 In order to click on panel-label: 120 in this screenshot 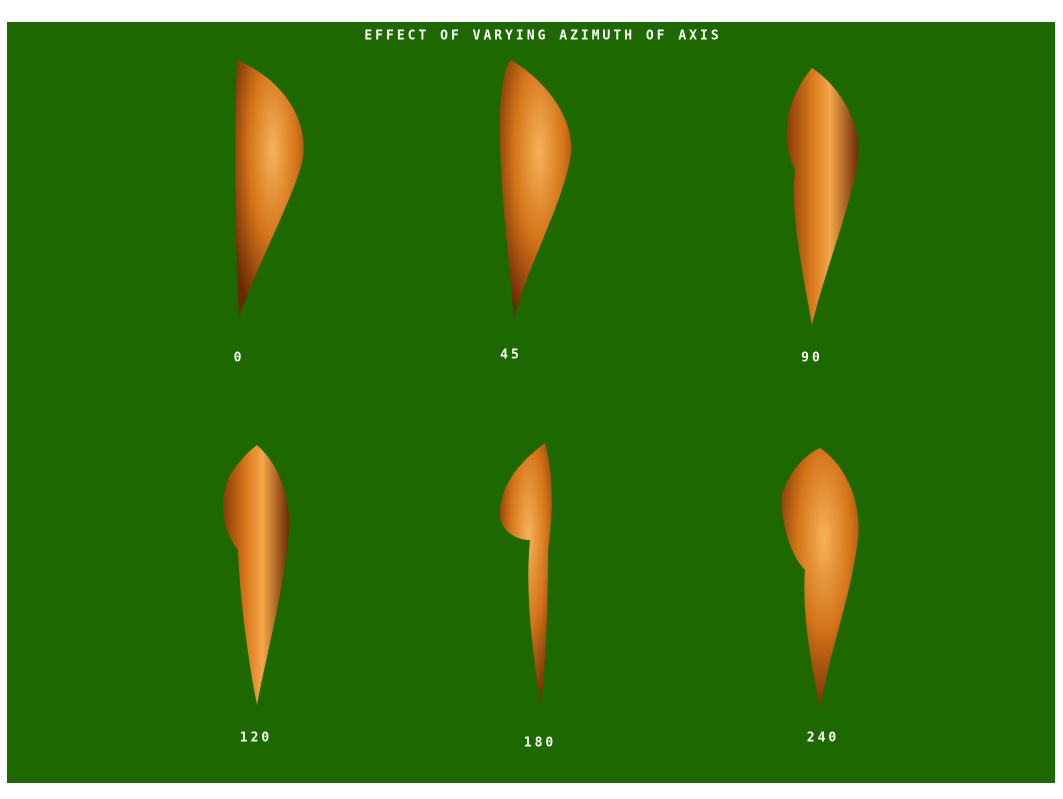, I will do `click(256, 738)`.